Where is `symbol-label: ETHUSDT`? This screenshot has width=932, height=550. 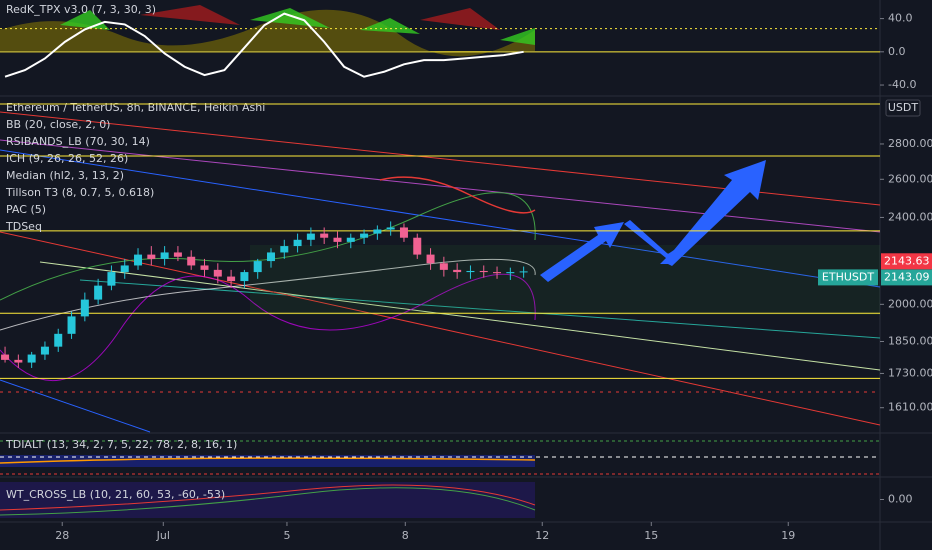
symbol-label: ETHUSDT is located at coordinates (848, 276).